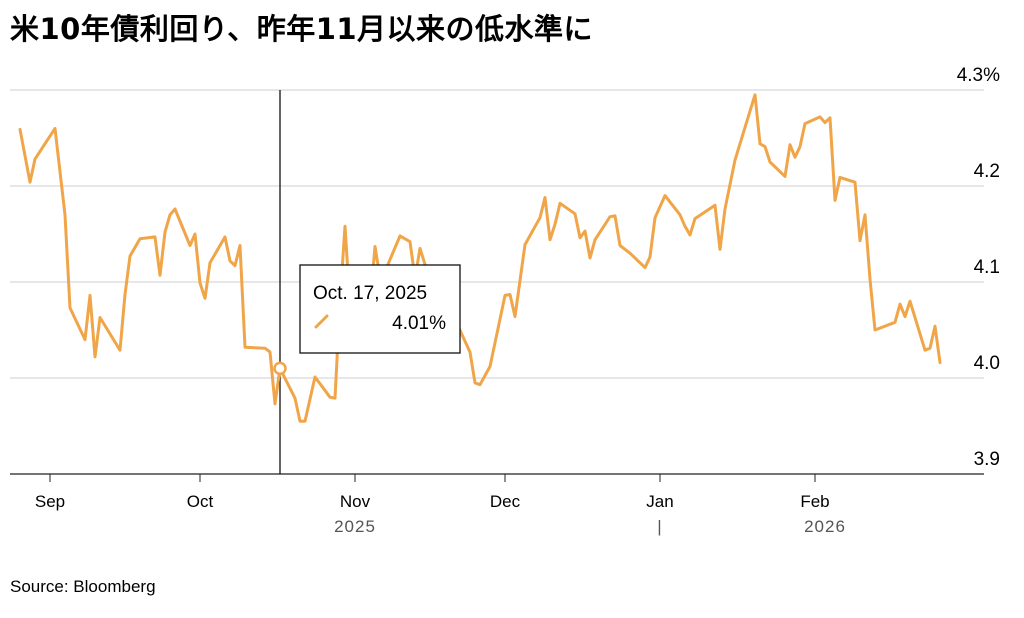  Describe the element at coordinates (50, 501) in the screenshot. I see `x-tick-label: Sep` at that location.